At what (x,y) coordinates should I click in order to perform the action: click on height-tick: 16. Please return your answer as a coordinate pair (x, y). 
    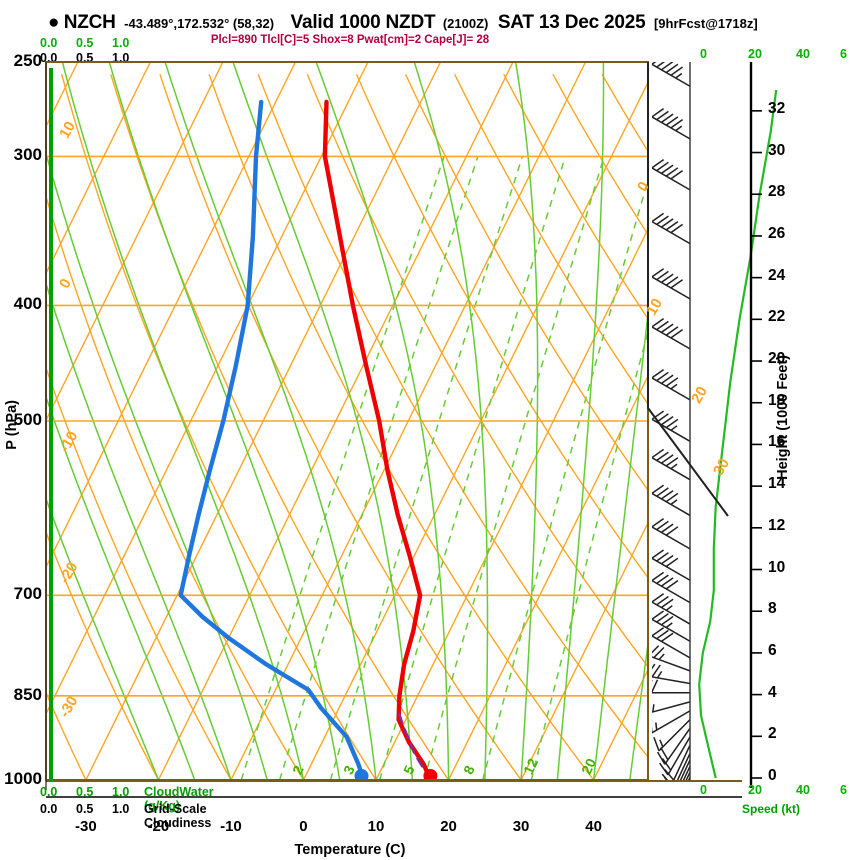
    Looking at the image, I should click on (777, 442).